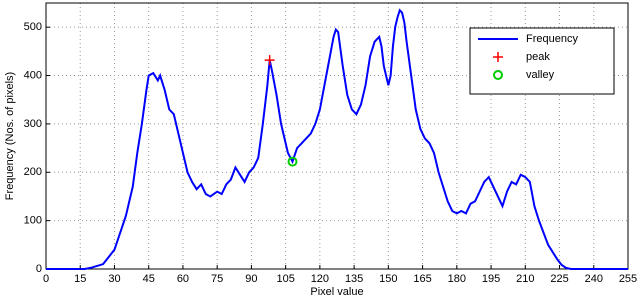  What do you see at coordinates (525, 279) in the screenshot?
I see `x-tick-label: 210` at bounding box center [525, 279].